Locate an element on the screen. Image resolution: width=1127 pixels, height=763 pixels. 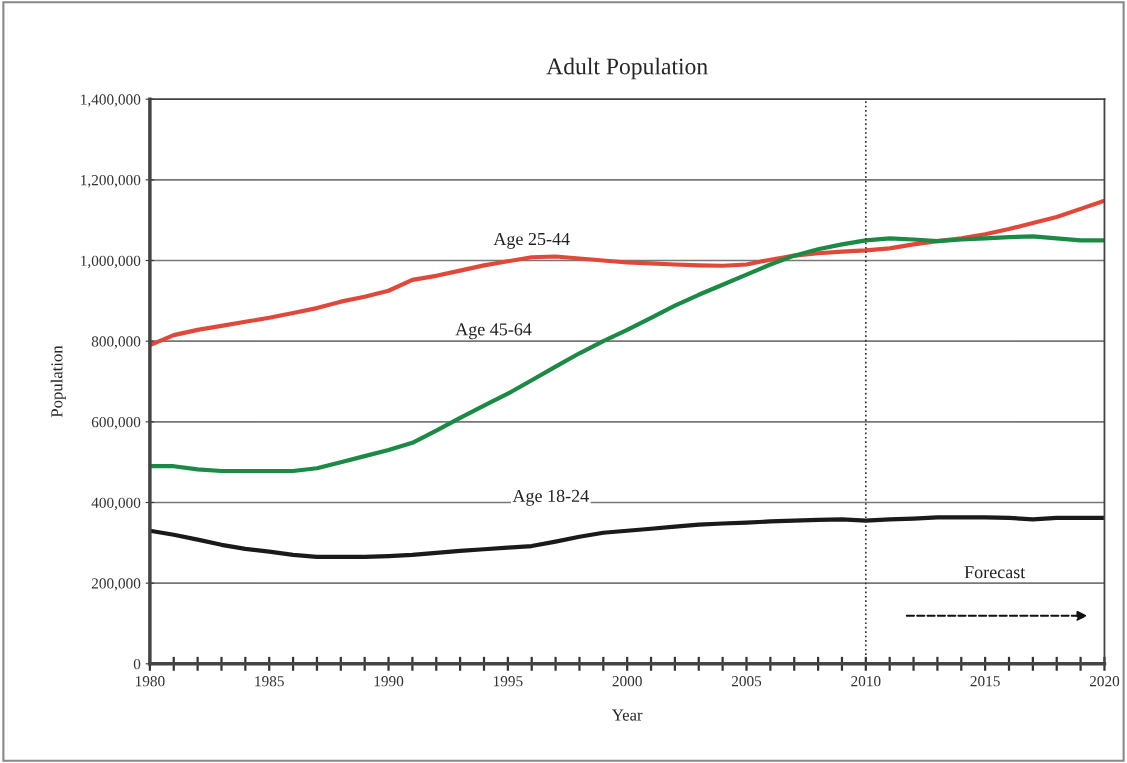
annotation: Age 45-64 is located at coordinates (493, 331).